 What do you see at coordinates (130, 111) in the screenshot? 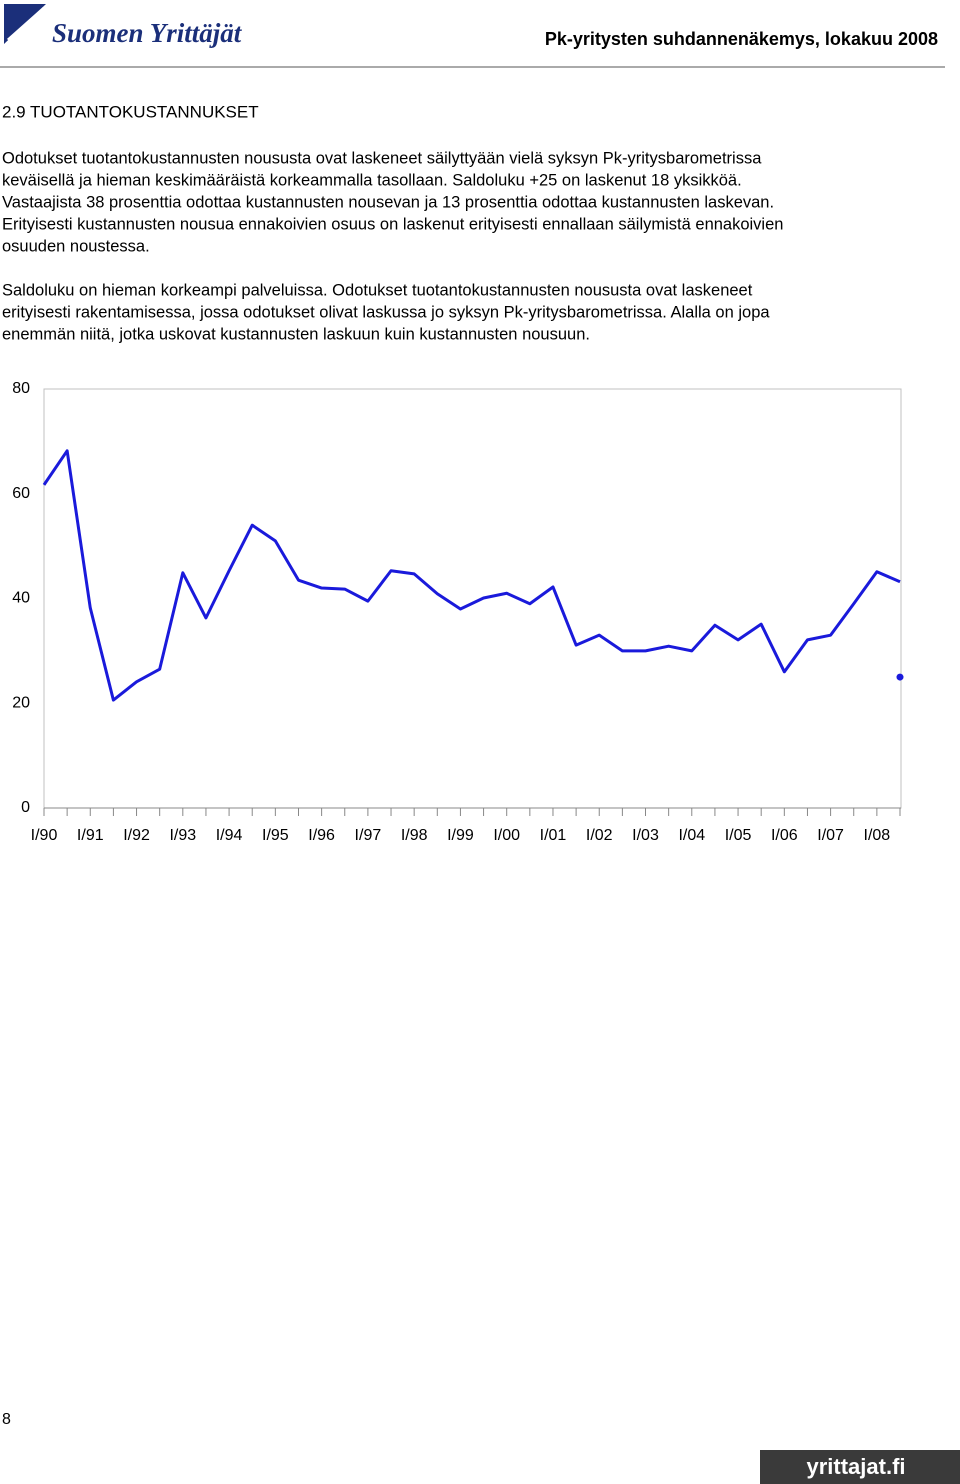
I see `section-heading: 2.9 TUOTANTOKUSTANNUKSET` at bounding box center [130, 111].